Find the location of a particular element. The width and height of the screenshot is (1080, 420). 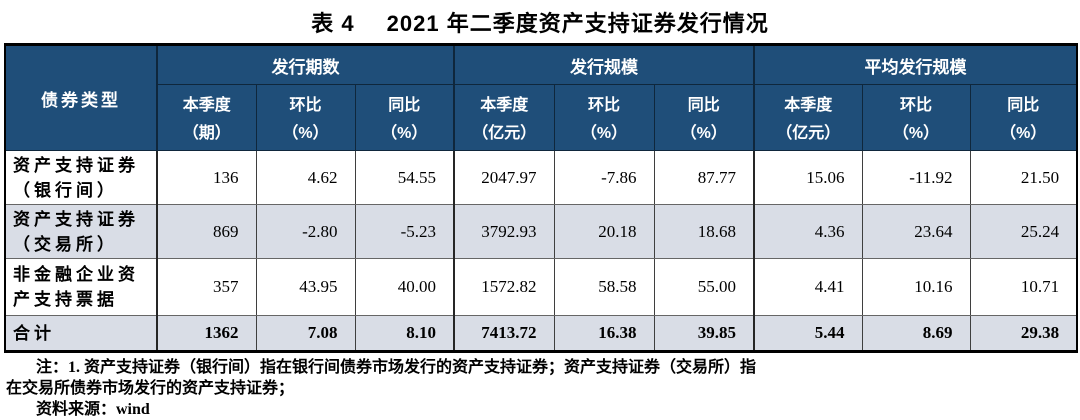

row-label-cell: 合计 is located at coordinates (81, 333).